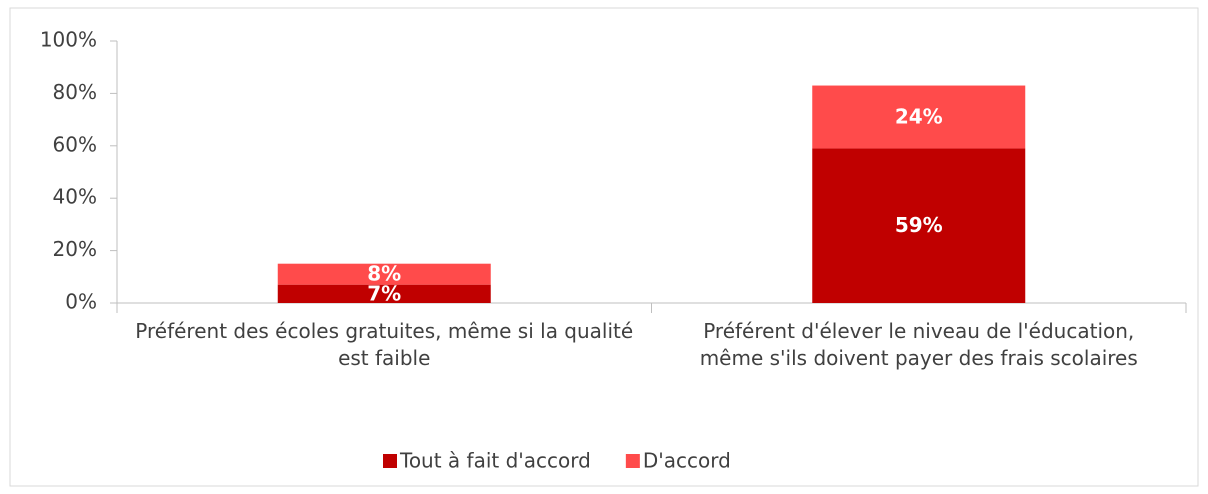 The width and height of the screenshot is (1208, 494). What do you see at coordinates (81, 302) in the screenshot?
I see `y-tick-label: 0%` at bounding box center [81, 302].